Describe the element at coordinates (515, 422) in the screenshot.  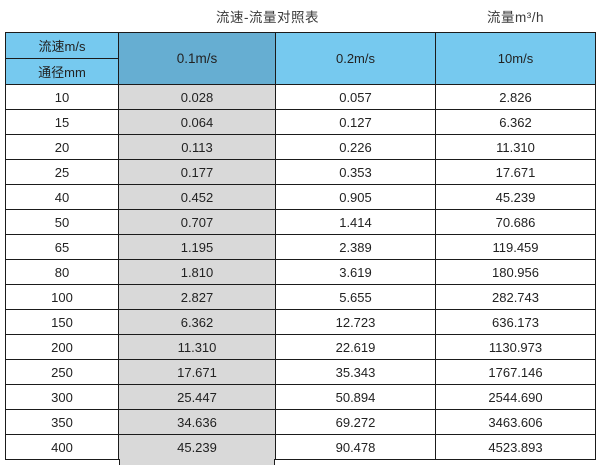
I see `value-cell-10ms: 3463.606` at that location.